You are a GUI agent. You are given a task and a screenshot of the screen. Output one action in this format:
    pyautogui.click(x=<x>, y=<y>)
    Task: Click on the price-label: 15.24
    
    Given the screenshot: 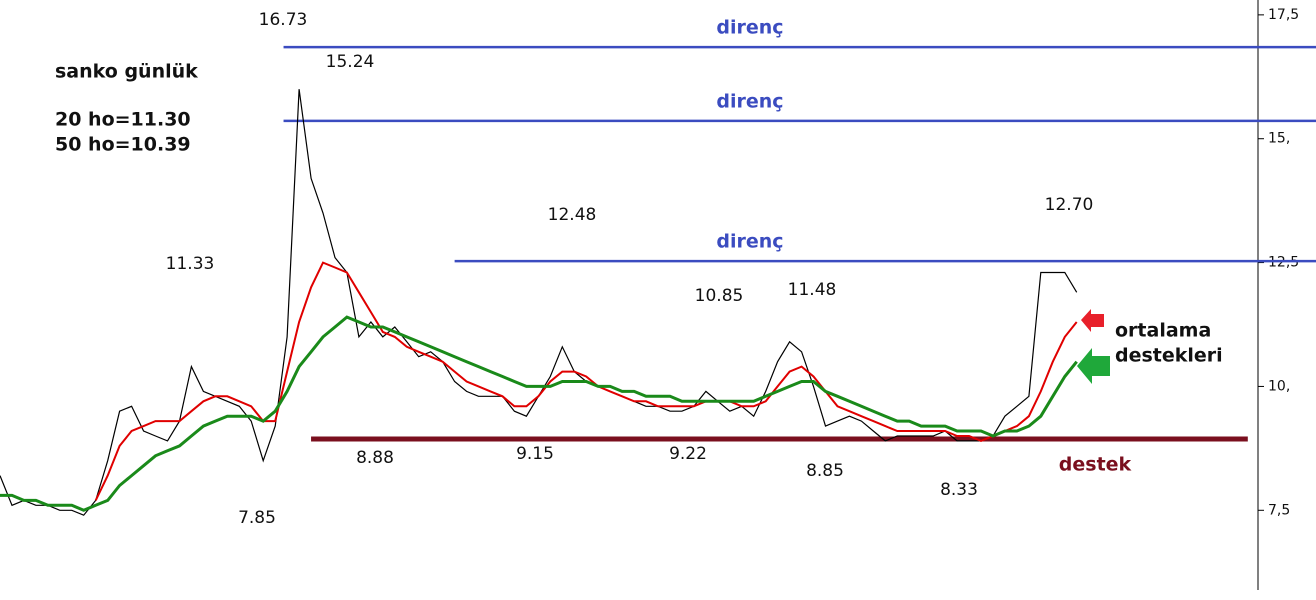 What is the action you would take?
    pyautogui.click(x=350, y=62)
    